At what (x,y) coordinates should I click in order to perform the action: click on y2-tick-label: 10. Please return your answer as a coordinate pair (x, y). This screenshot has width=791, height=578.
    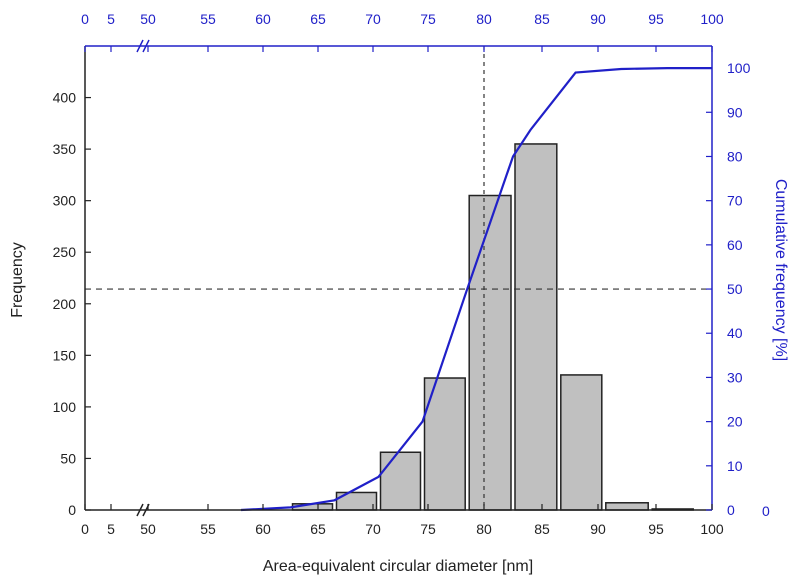
    Looking at the image, I should click on (735, 466).